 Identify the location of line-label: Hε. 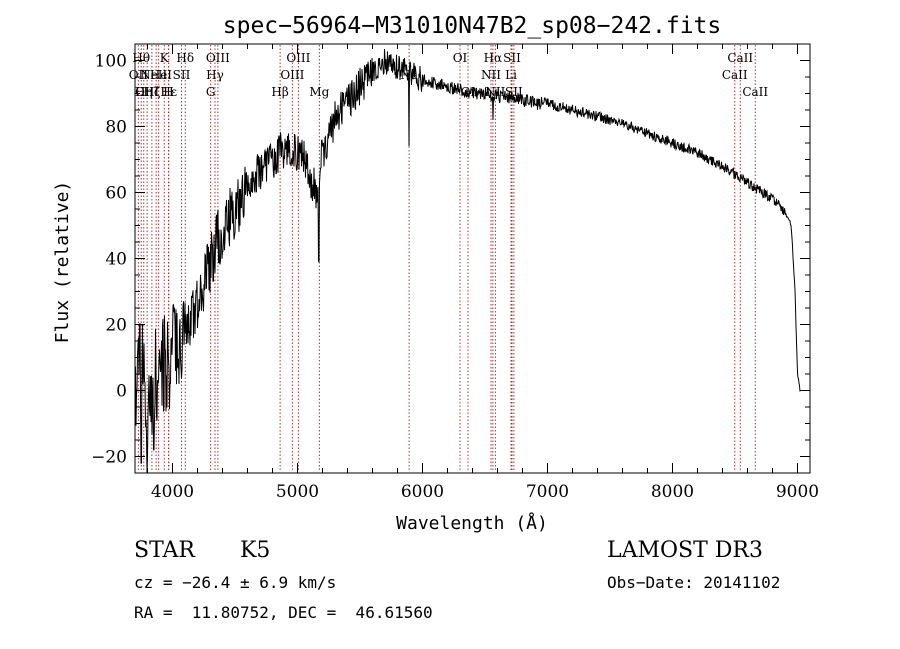
(168, 92).